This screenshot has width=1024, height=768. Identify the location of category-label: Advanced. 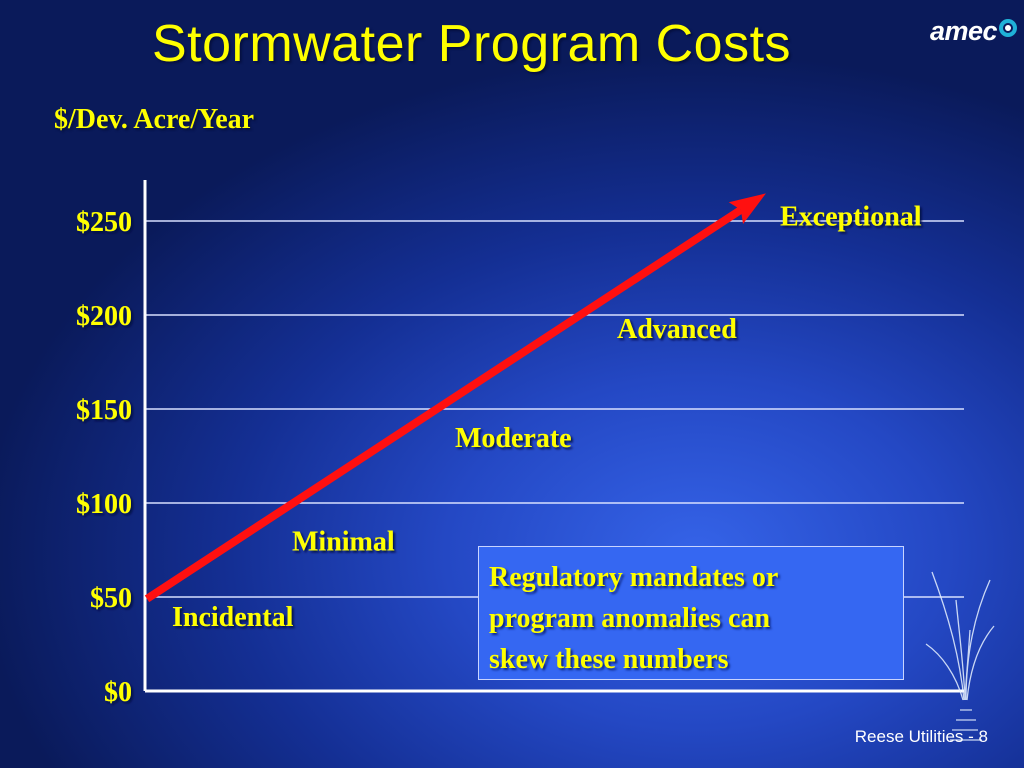
(677, 329).